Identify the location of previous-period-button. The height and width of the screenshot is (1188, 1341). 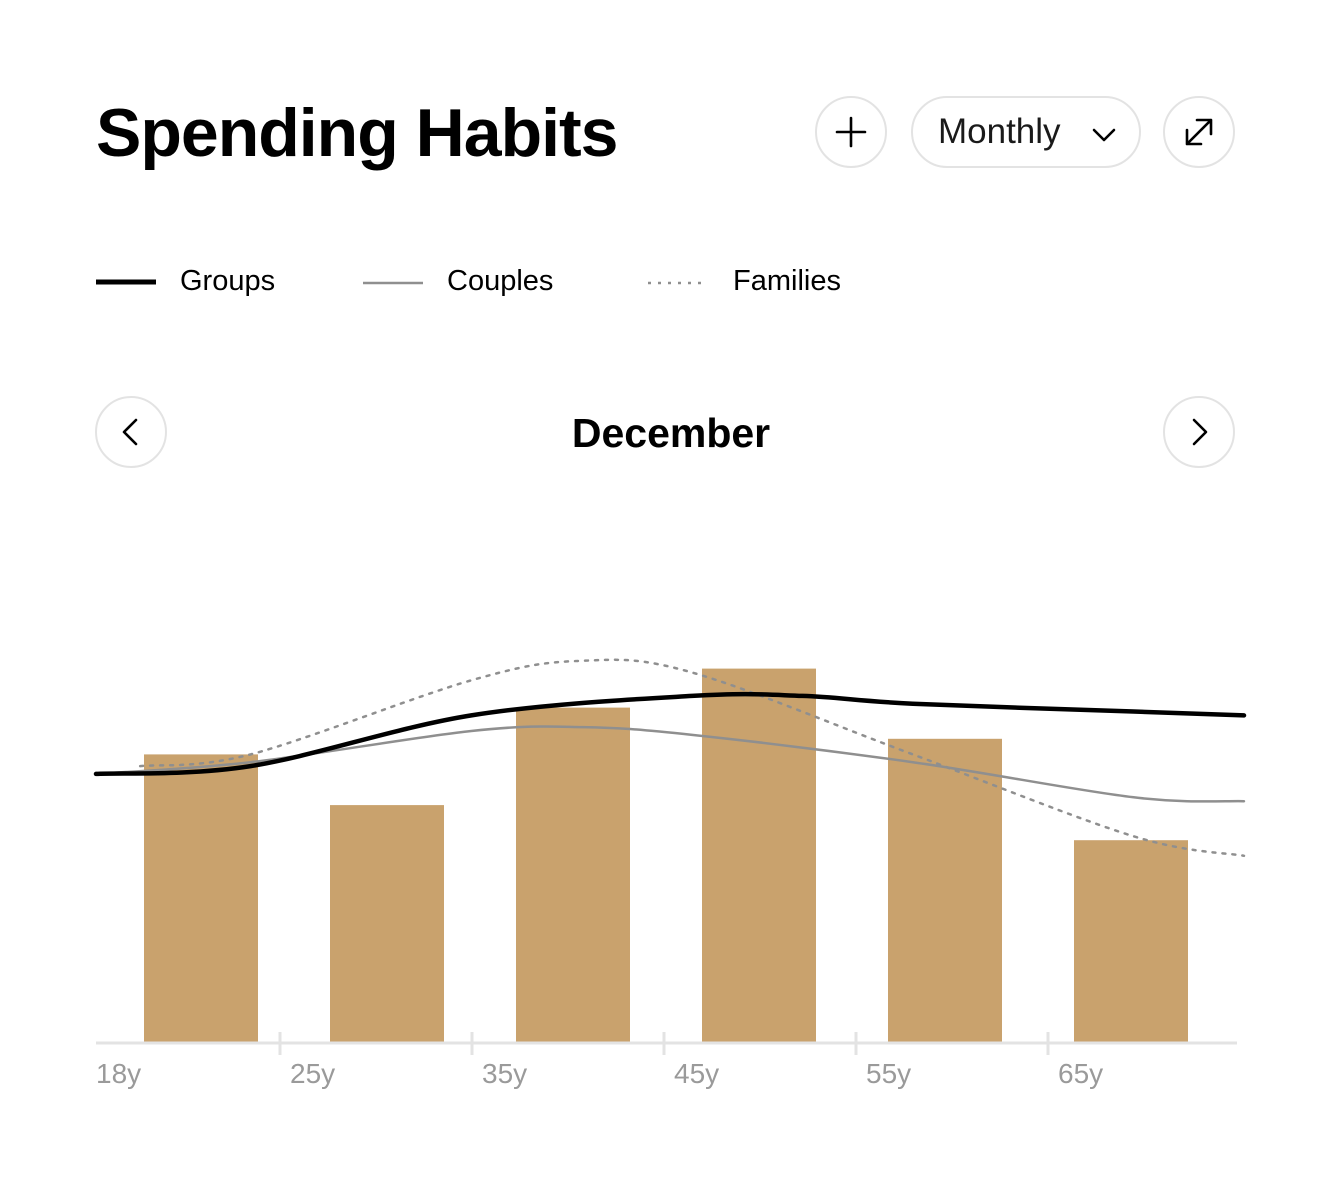
(131, 432).